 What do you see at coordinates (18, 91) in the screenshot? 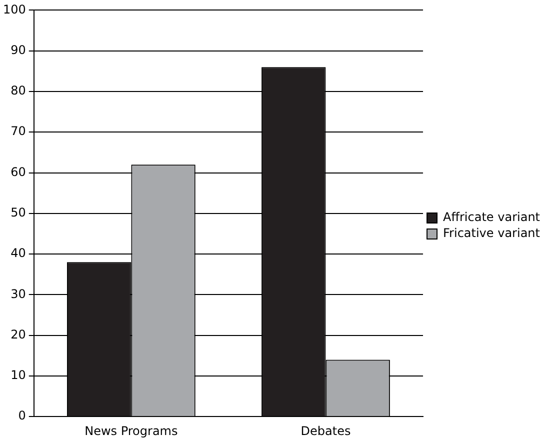
I see `y-tick-label: 80` at bounding box center [18, 91].